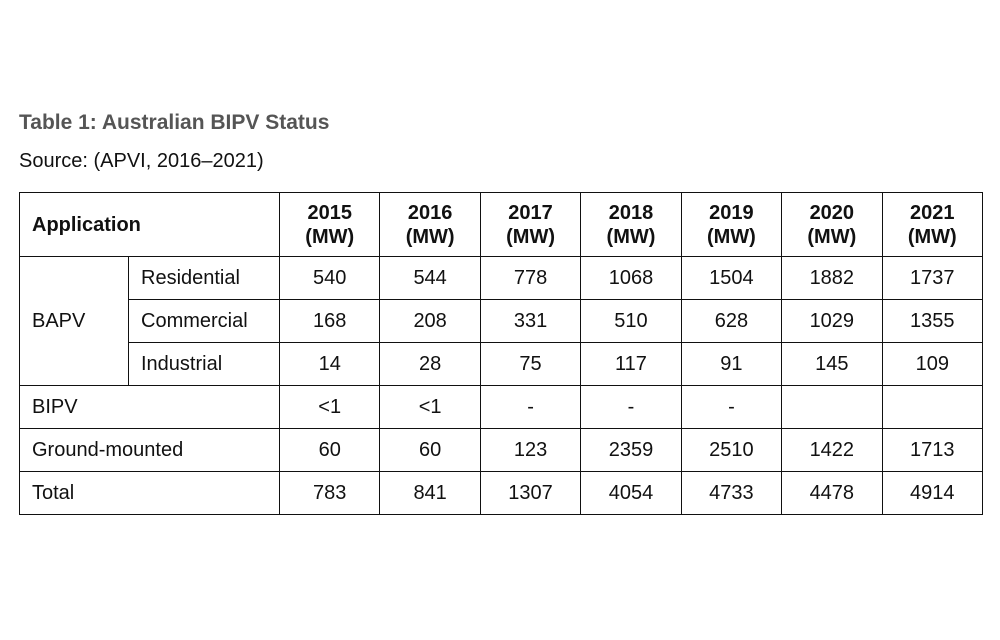  What do you see at coordinates (832, 450) in the screenshot?
I see `value-cell: 1422` at bounding box center [832, 450].